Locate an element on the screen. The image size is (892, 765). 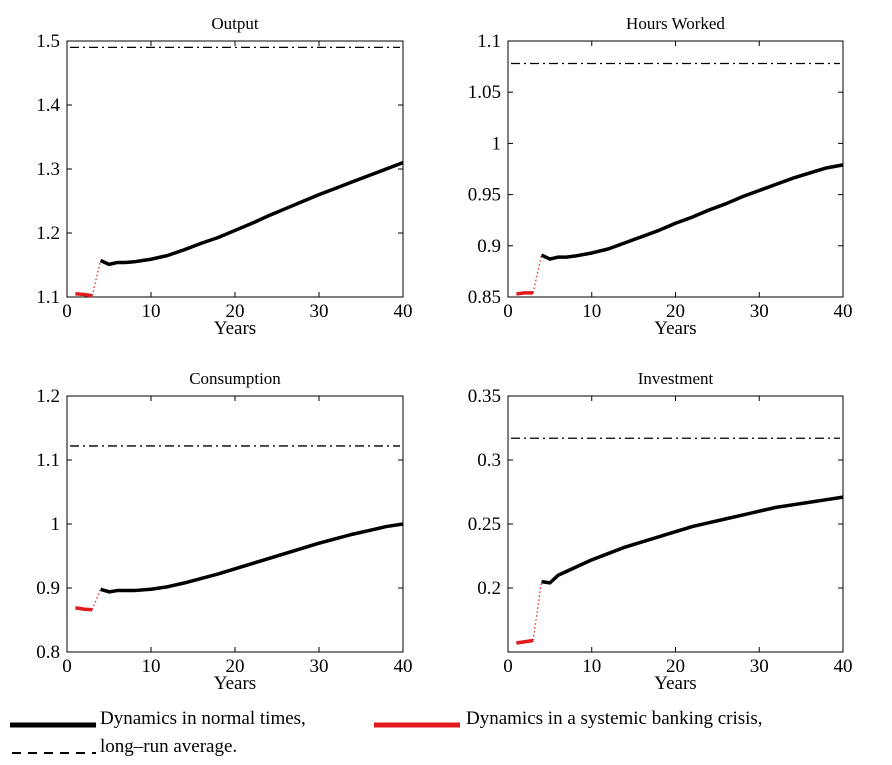
y-tick-label: 0.8 is located at coordinates (48, 652).